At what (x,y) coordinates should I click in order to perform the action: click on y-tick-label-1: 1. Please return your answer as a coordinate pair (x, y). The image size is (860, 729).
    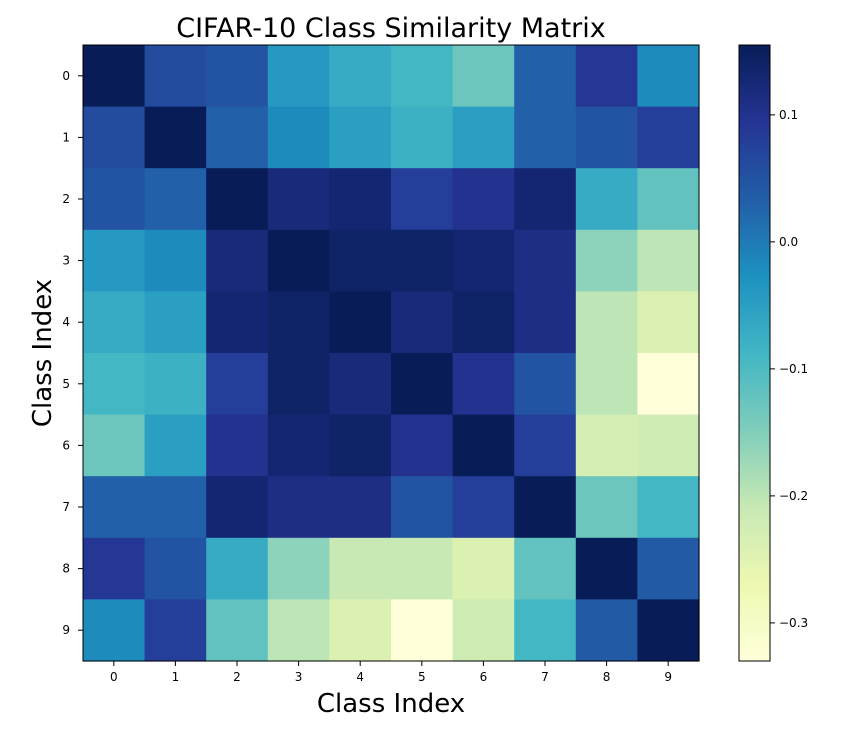
    Looking at the image, I should click on (66, 137).